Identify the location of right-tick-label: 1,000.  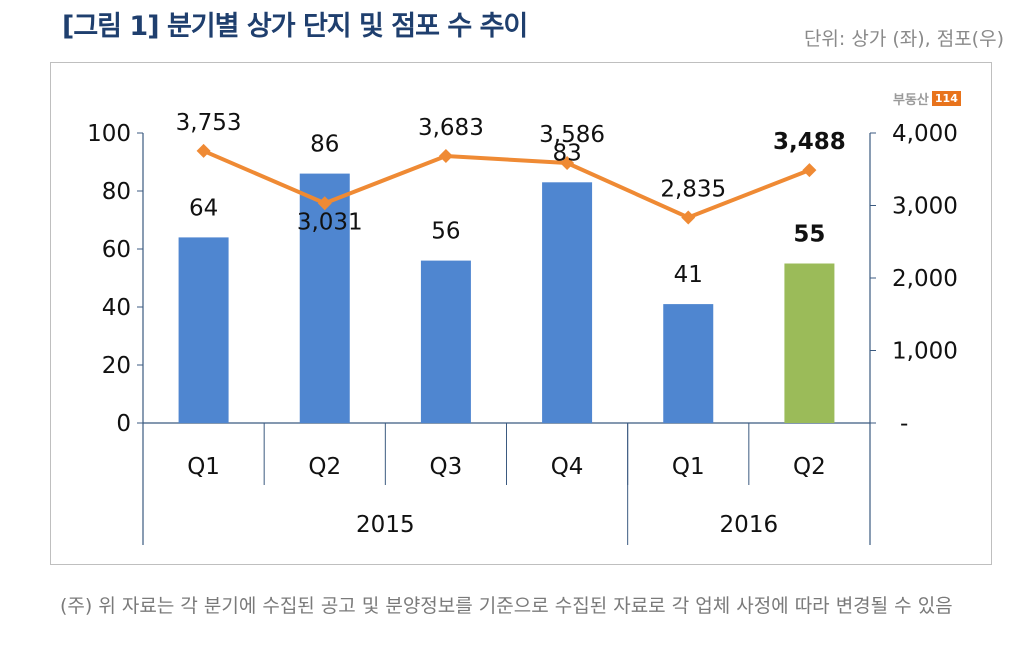
(925, 352).